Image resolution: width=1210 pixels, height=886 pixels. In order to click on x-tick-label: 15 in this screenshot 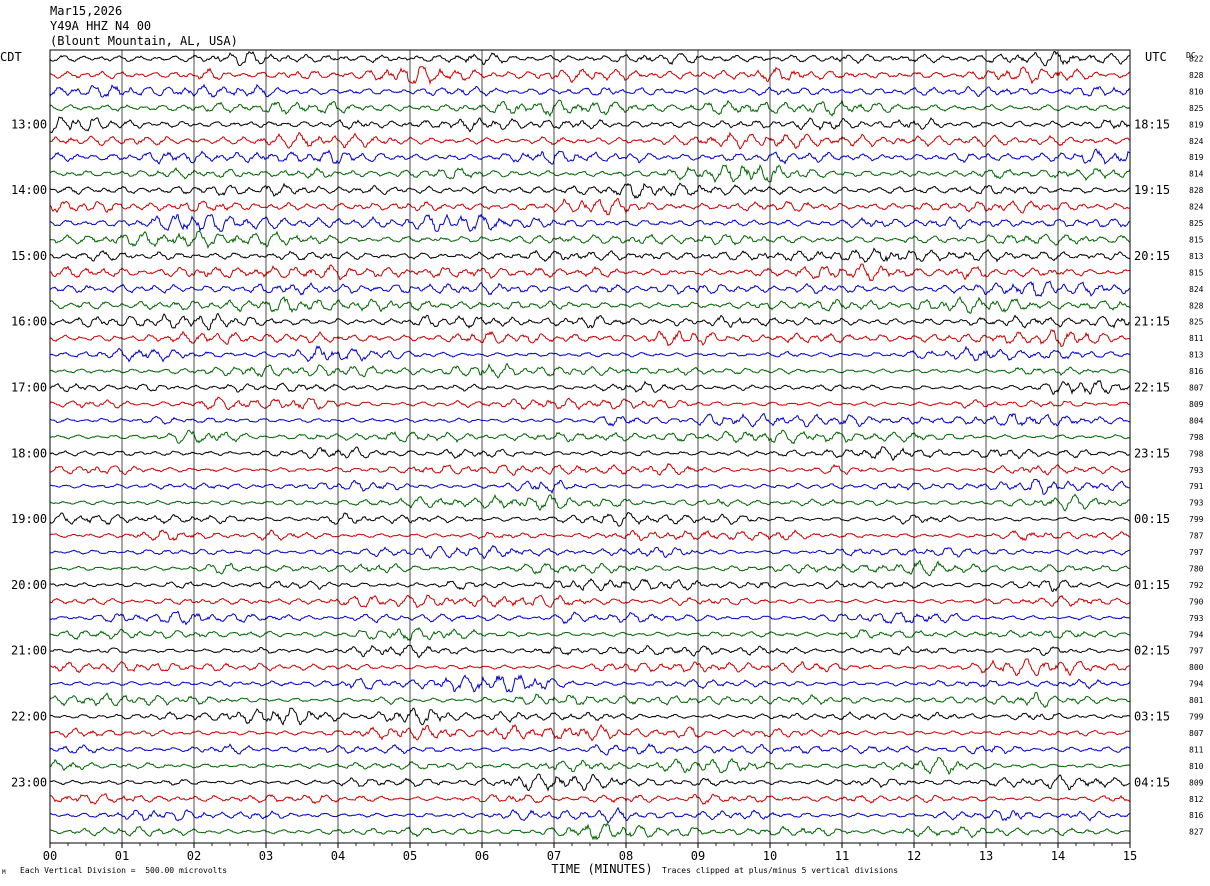, I will do `click(1130, 856)`.